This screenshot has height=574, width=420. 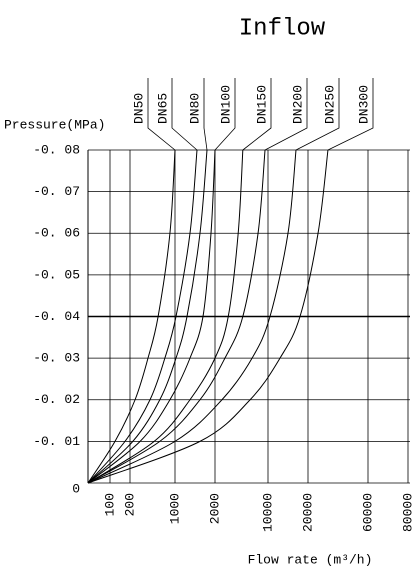 What do you see at coordinates (56, 358) in the screenshot?
I see `y-tick-label: -0. 03` at bounding box center [56, 358].